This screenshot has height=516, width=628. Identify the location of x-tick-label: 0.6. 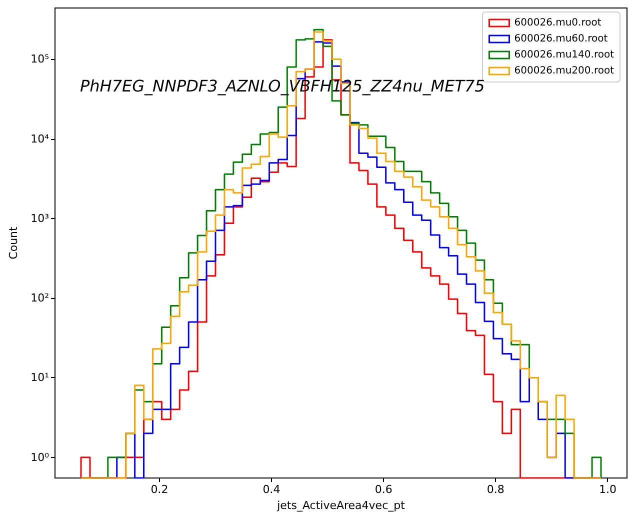
(383, 489).